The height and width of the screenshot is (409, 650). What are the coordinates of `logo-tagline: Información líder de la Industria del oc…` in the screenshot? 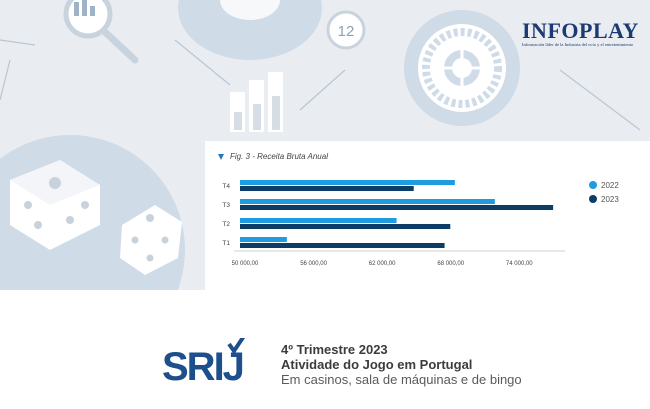 It's located at (578, 44).